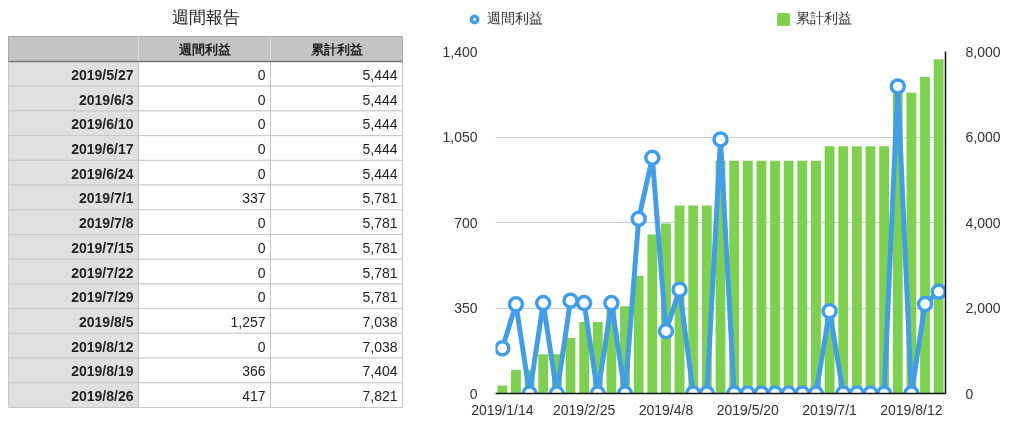  What do you see at coordinates (102, 173) in the screenshot?
I see `category-label: 2019/6/24` at bounding box center [102, 173].